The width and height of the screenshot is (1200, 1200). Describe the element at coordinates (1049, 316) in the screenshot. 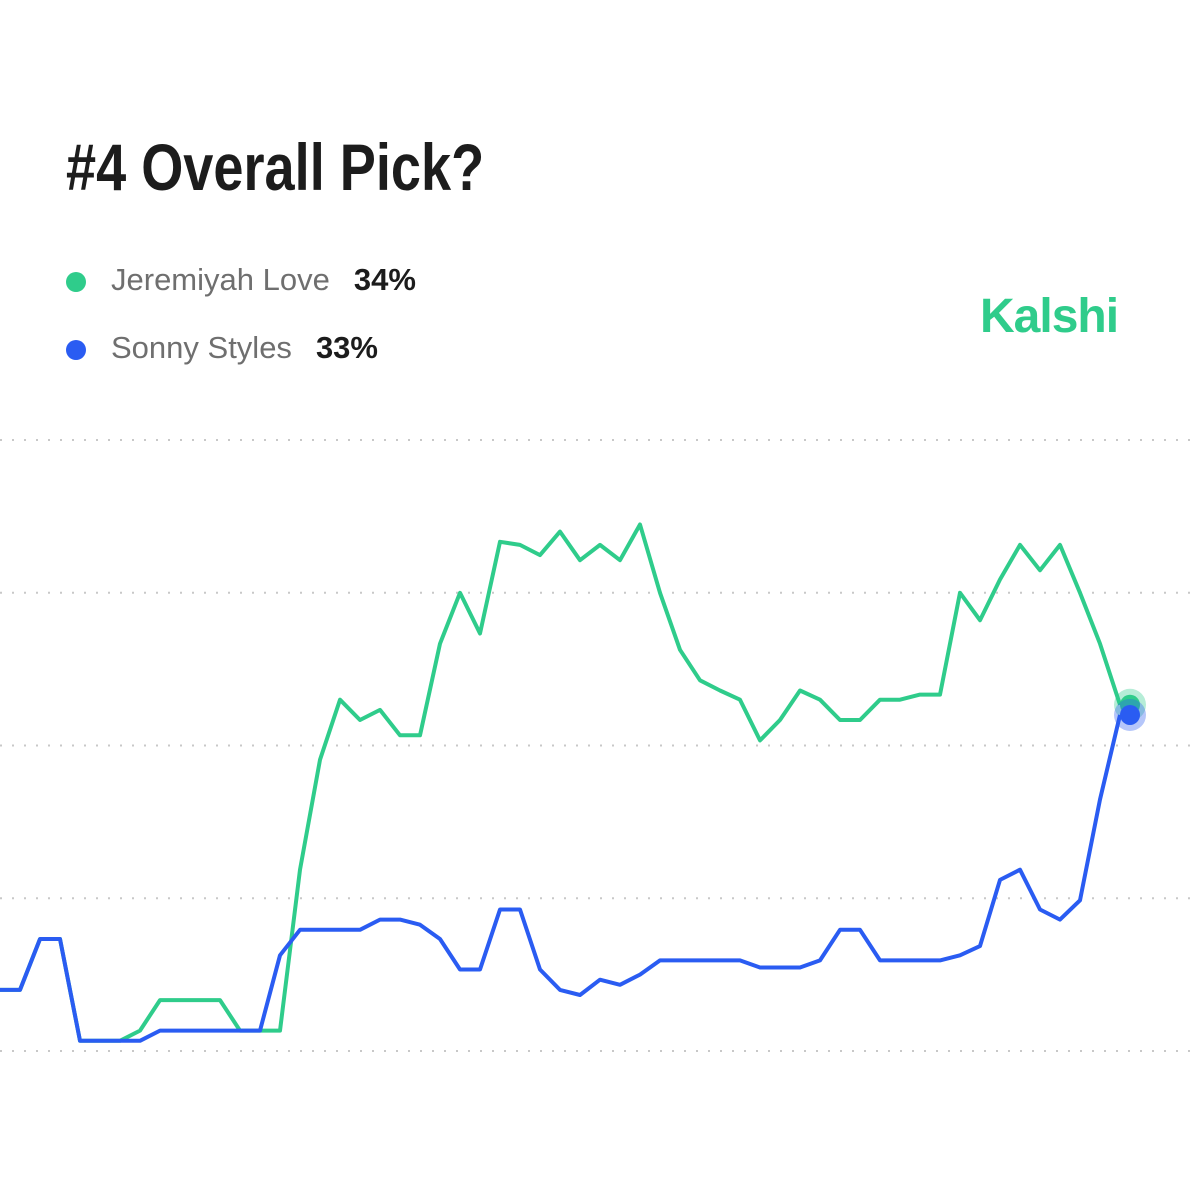

I see `brand-logo: Kalshi` at that location.